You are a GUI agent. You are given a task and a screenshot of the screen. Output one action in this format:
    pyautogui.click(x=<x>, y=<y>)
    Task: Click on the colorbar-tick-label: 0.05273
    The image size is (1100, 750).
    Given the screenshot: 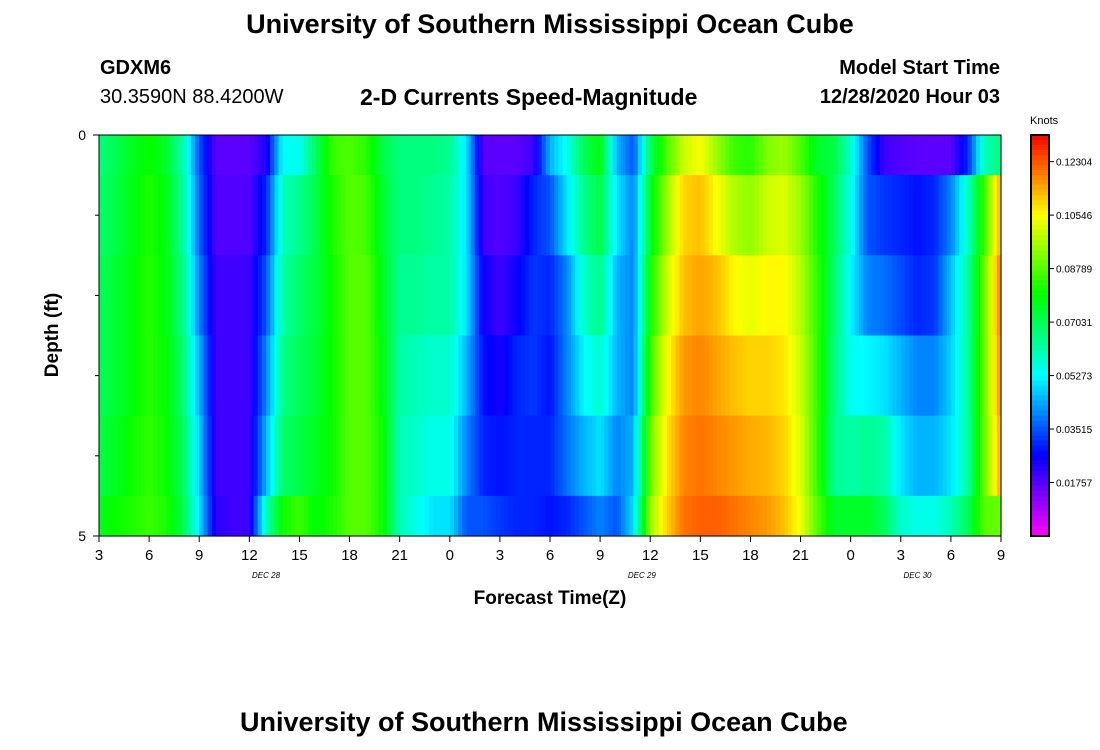 What is the action you would take?
    pyautogui.click(x=1074, y=377)
    